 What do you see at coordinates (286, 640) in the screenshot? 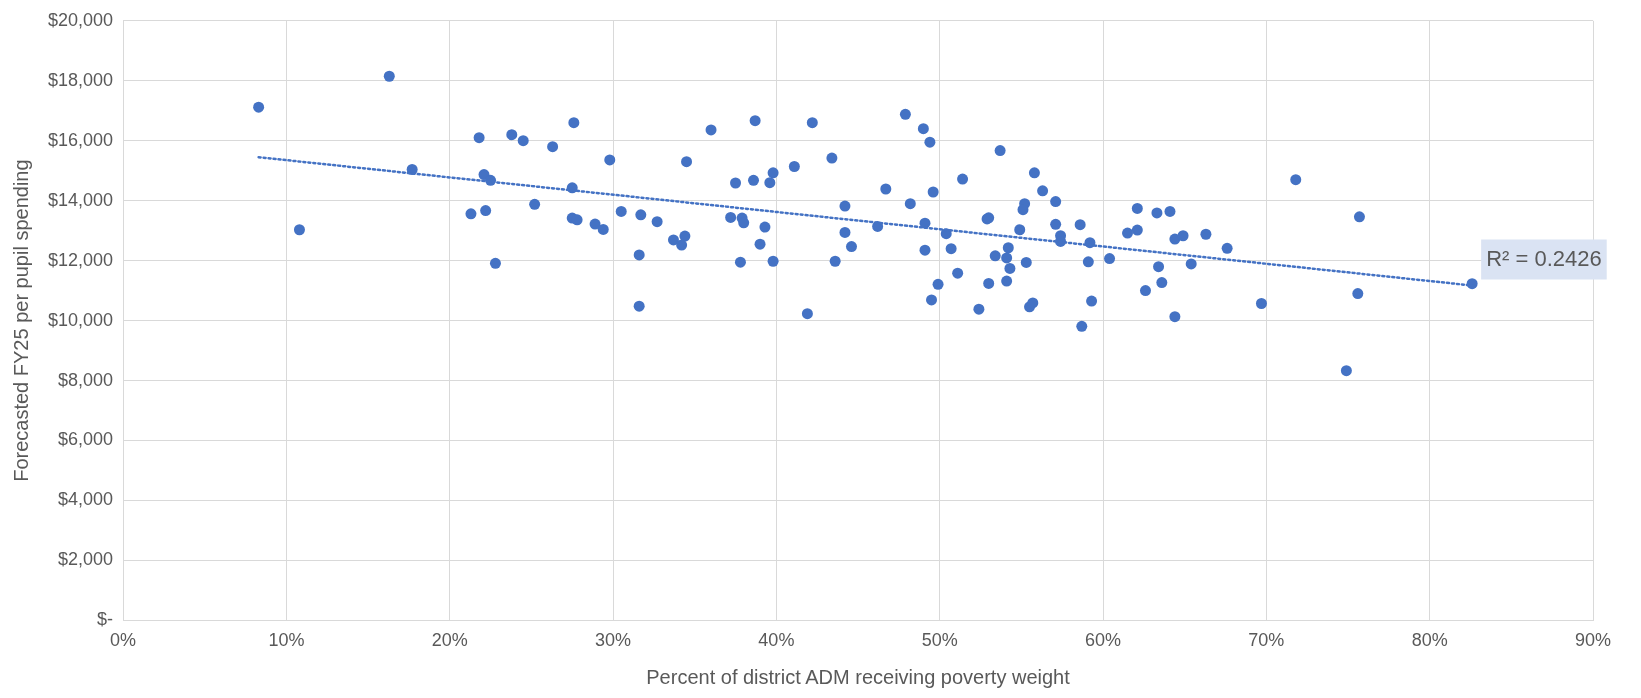
I see `x-tick-label: 10%` at bounding box center [286, 640].